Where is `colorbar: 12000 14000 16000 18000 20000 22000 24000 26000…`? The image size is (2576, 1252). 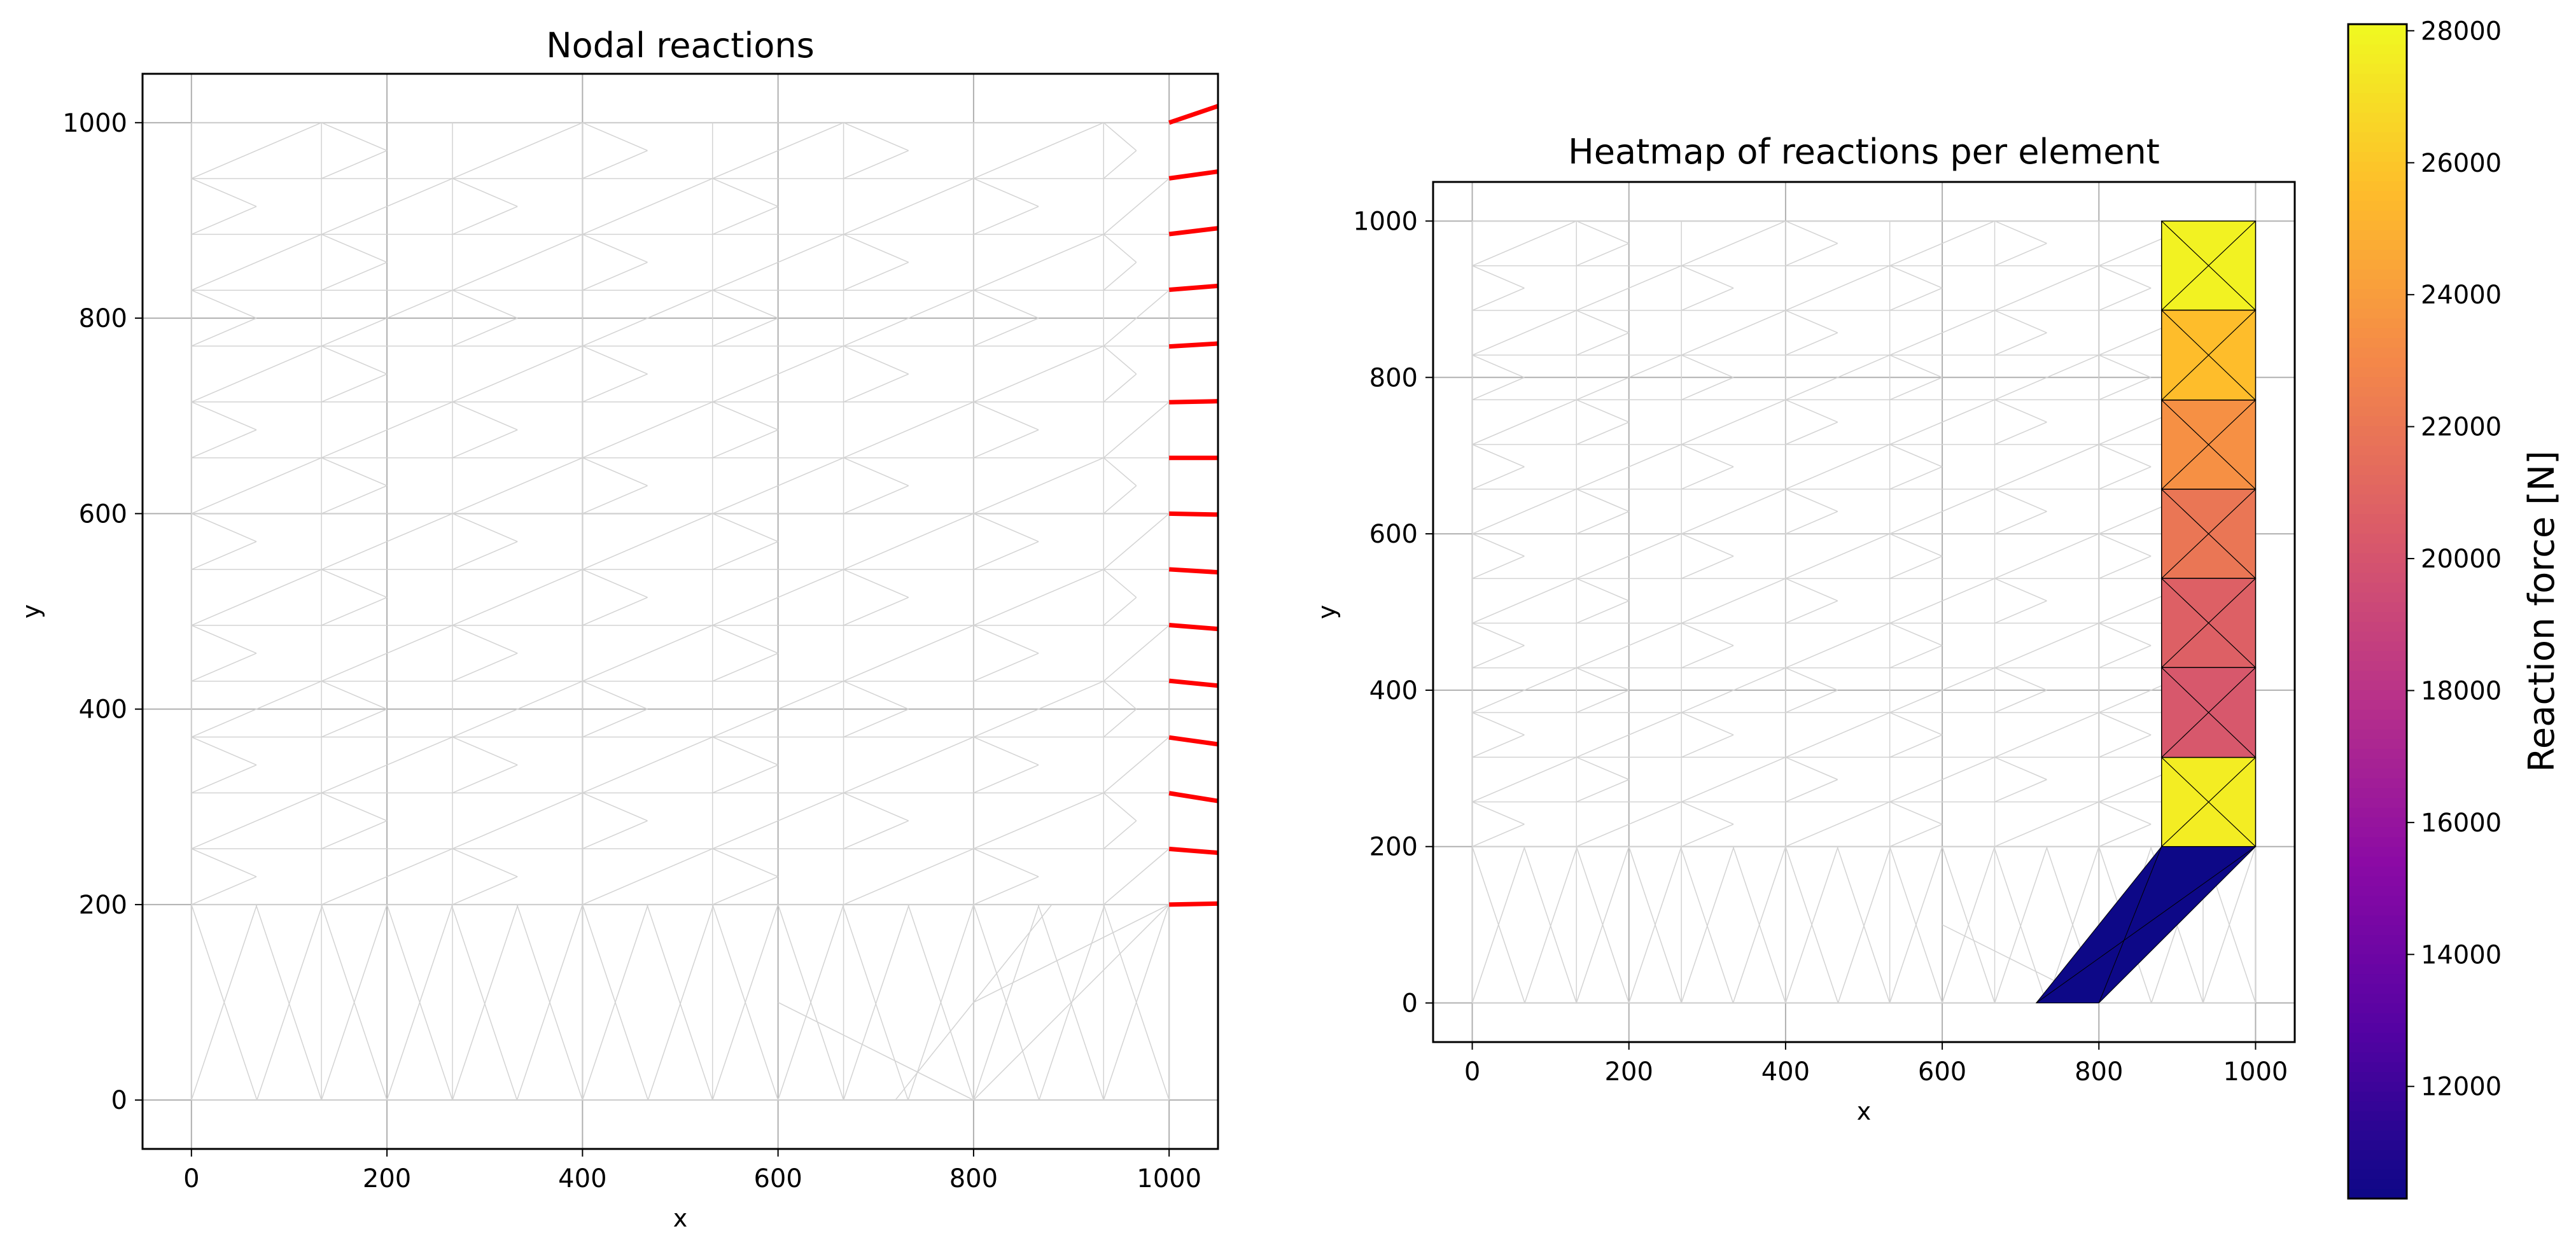 colorbar: 12000 14000 16000 18000 20000 22000 24000 26000… is located at coordinates (2455, 609).